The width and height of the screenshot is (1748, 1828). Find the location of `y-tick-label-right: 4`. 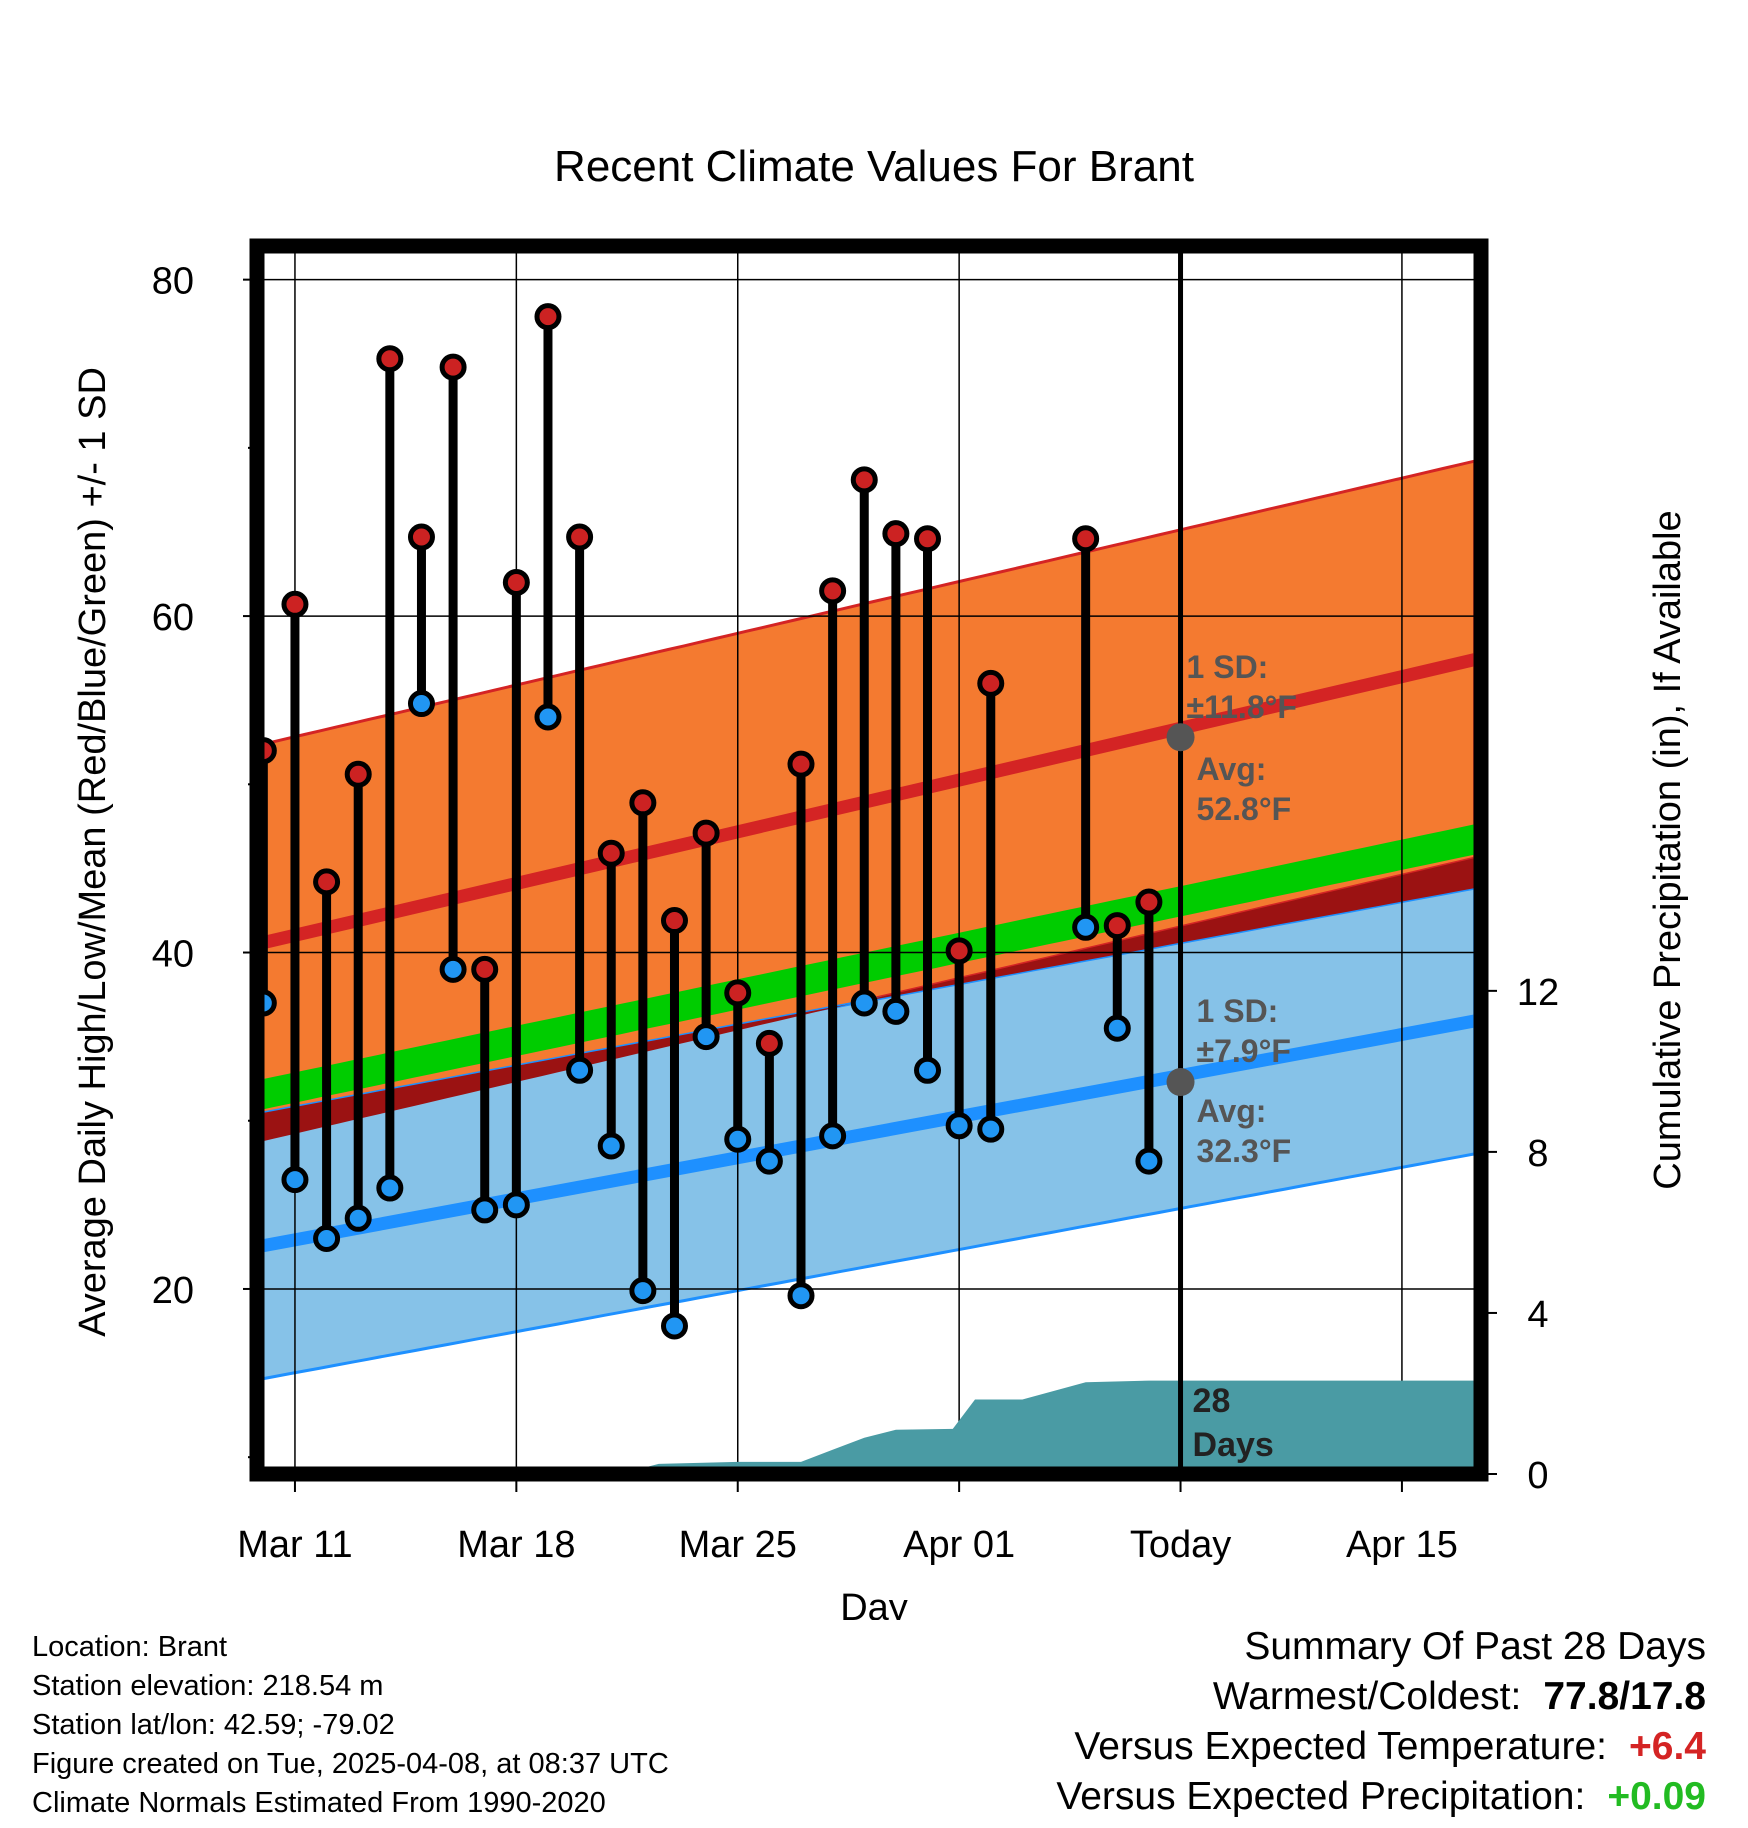

y-tick-label-right: 4 is located at coordinates (1537, 1315).